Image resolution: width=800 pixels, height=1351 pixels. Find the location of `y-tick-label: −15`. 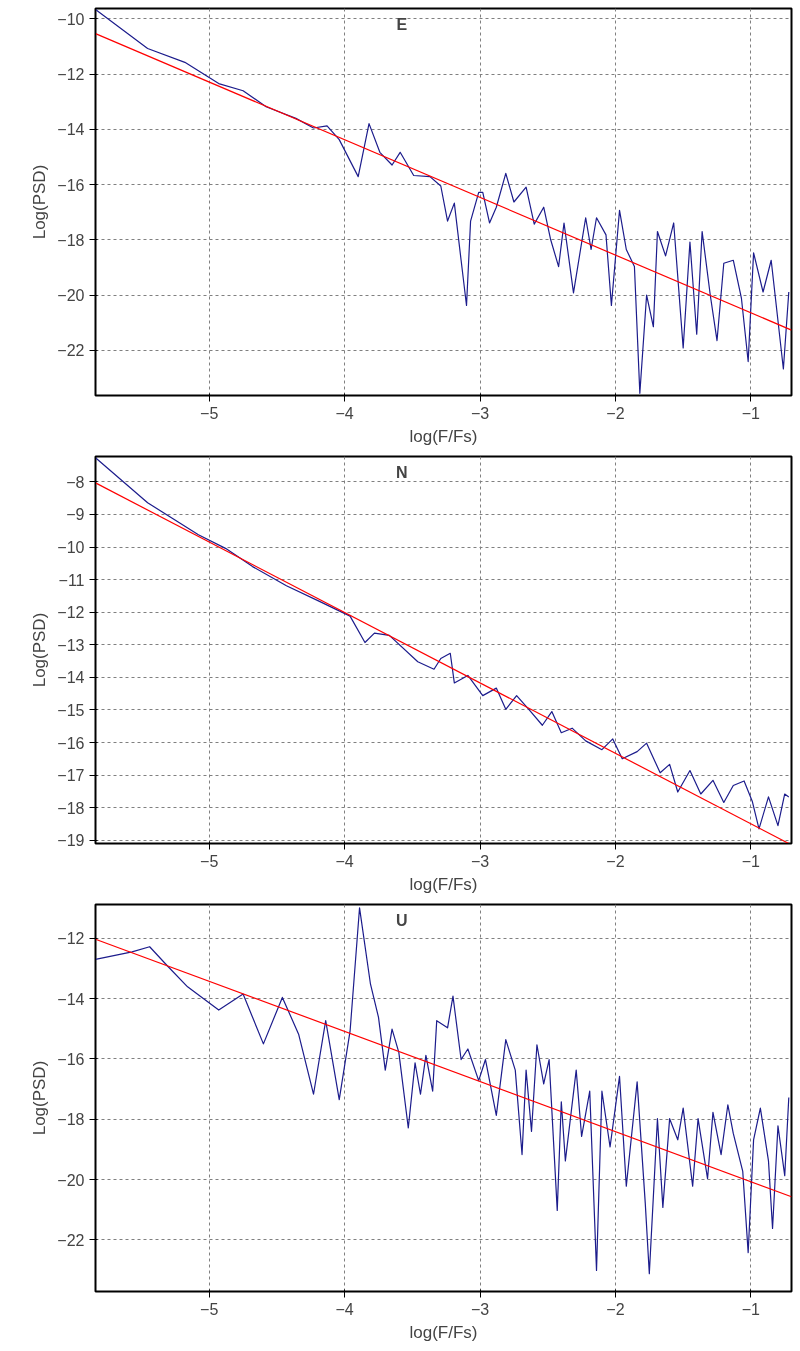

y-tick-label: −15 is located at coordinates (71, 710).